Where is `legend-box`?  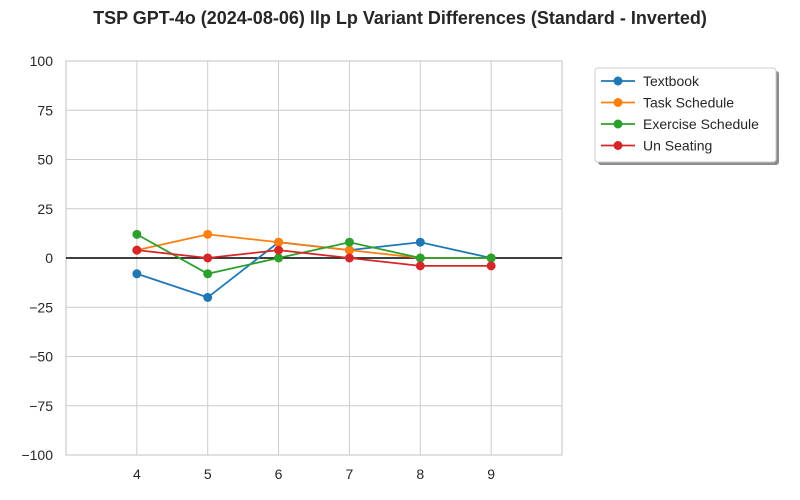
legend-box is located at coordinates (685, 115).